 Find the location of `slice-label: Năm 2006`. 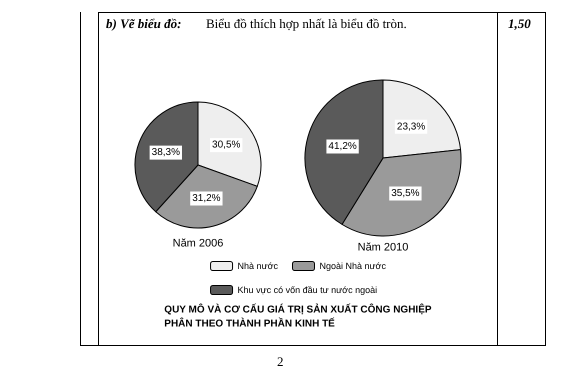

slice-label: Năm 2006 is located at coordinates (198, 244).